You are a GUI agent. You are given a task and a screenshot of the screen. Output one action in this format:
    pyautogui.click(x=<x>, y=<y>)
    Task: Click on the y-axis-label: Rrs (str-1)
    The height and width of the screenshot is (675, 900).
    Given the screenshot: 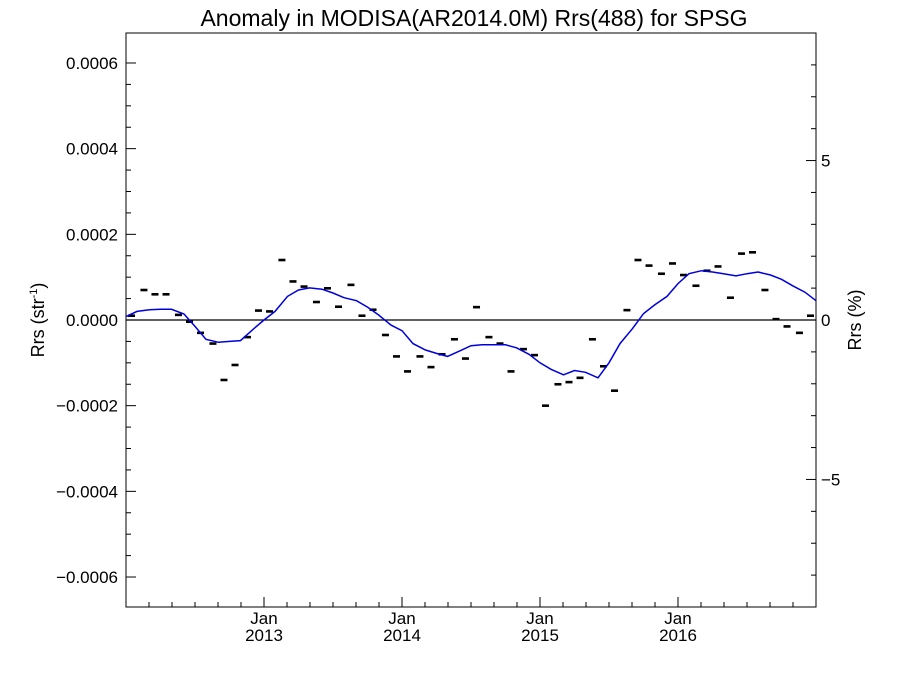 What is the action you would take?
    pyautogui.click(x=38, y=320)
    